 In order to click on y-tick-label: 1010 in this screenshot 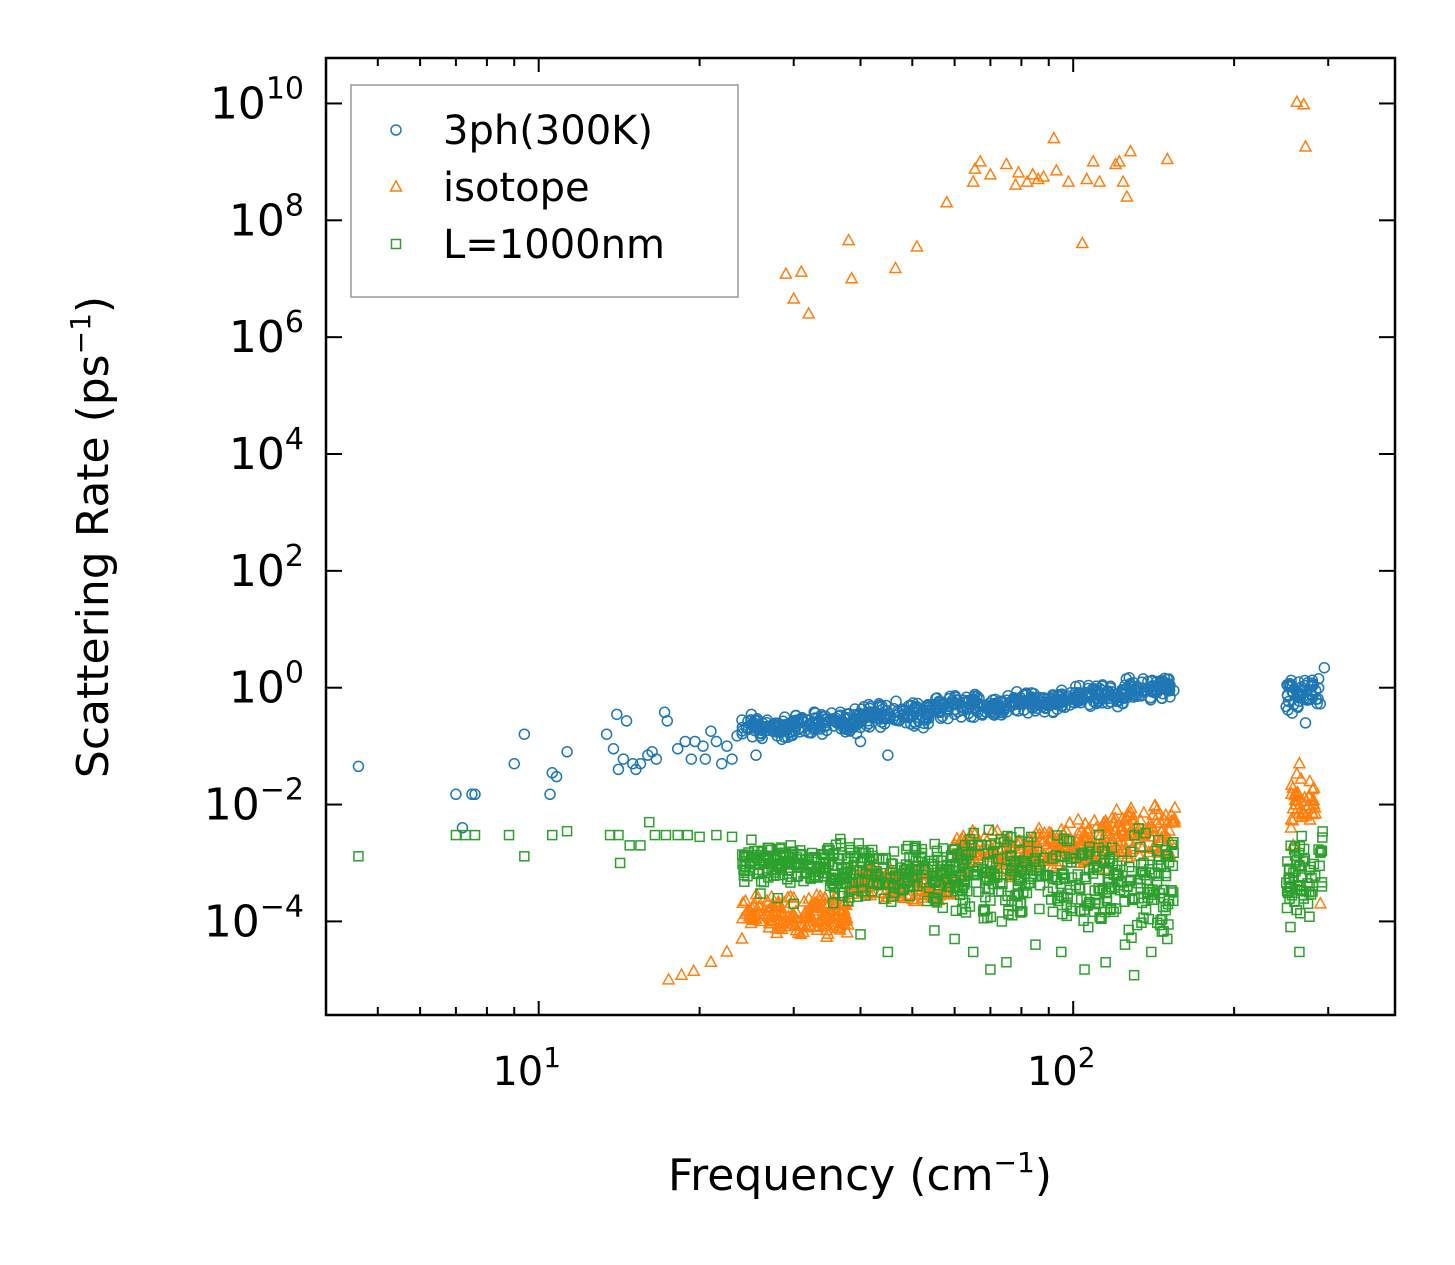, I will do `click(257, 100)`.